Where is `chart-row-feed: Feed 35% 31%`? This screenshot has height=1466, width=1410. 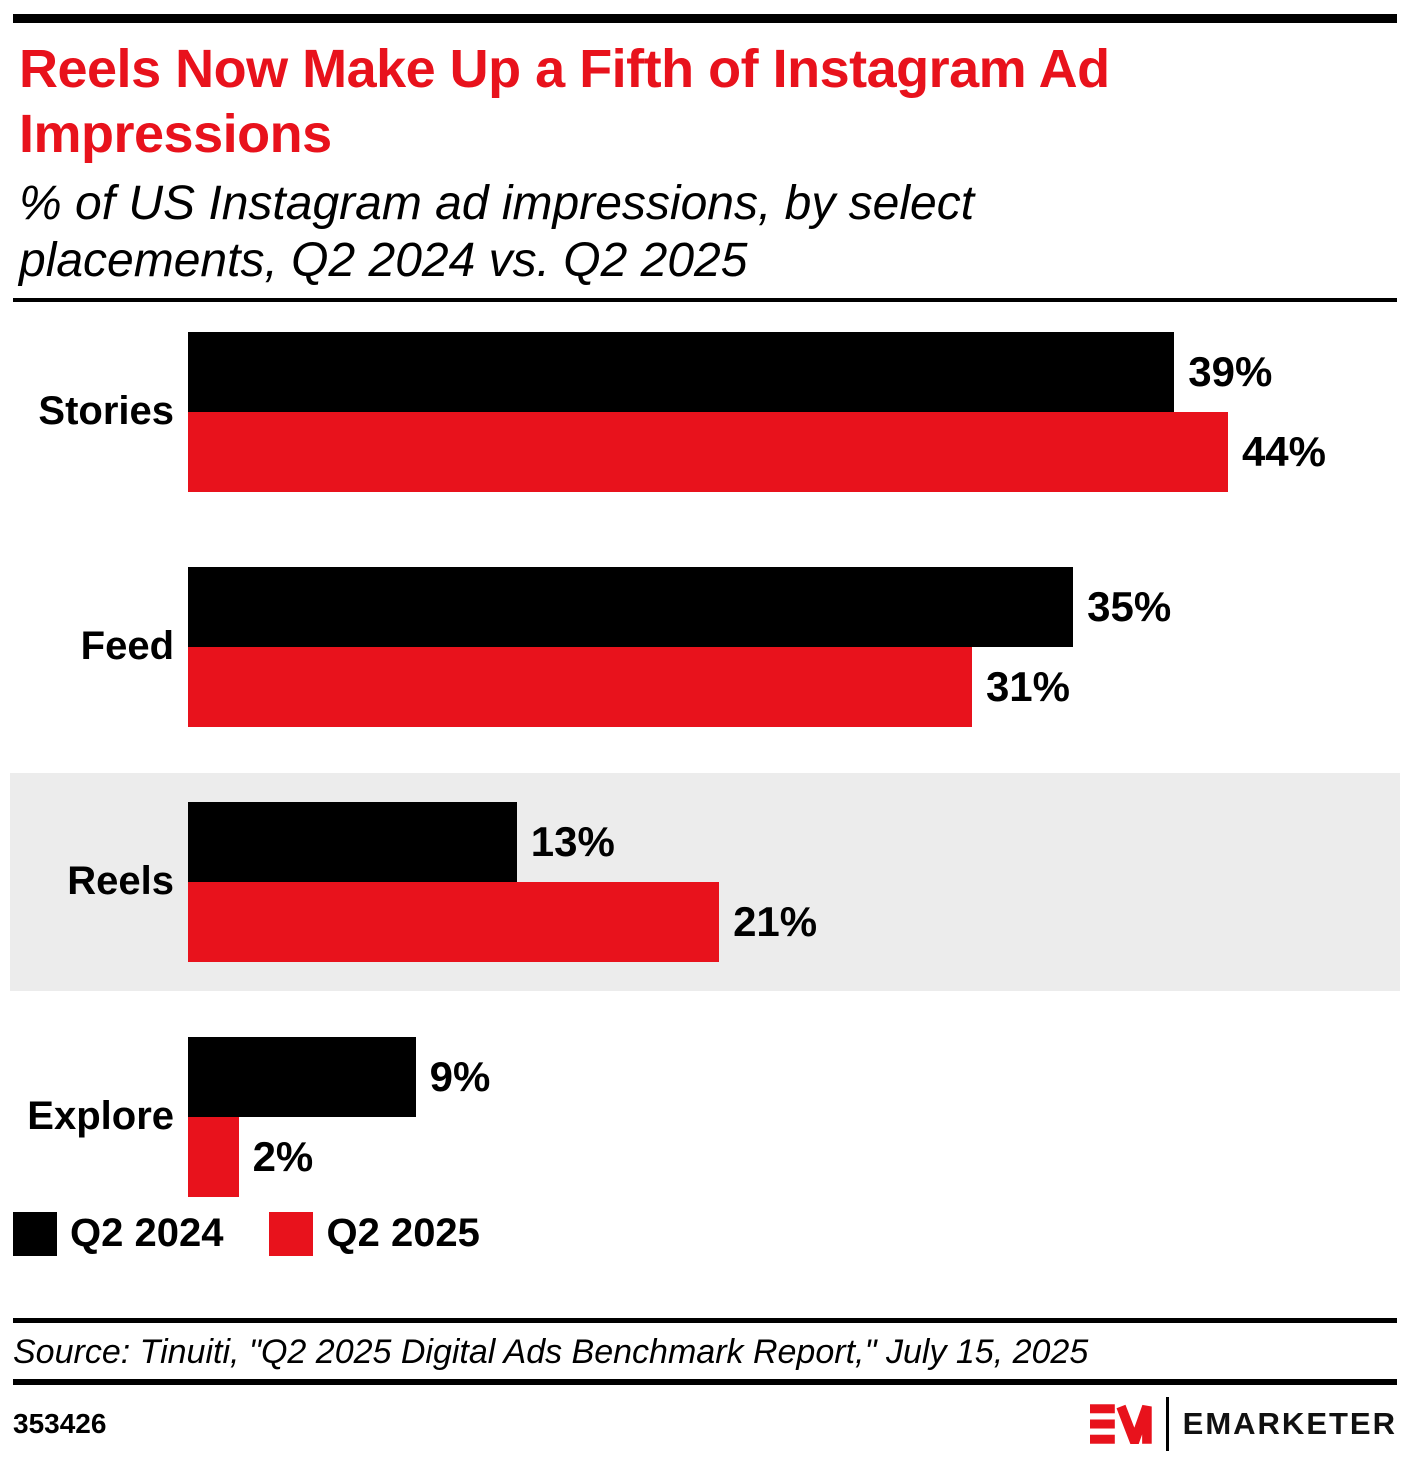
chart-row-feed: Feed 35% 31% is located at coordinates (705, 646).